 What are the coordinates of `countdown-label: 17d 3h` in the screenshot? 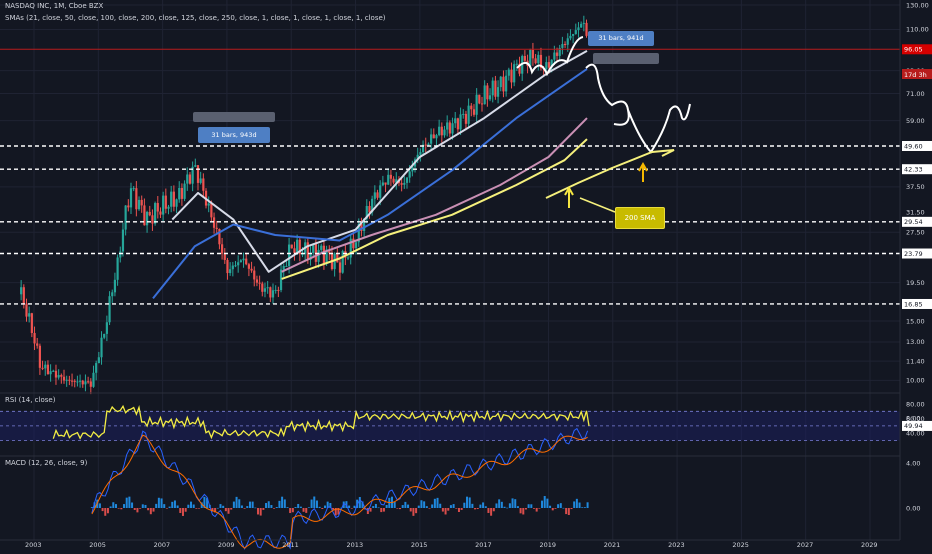 It's located at (915, 75).